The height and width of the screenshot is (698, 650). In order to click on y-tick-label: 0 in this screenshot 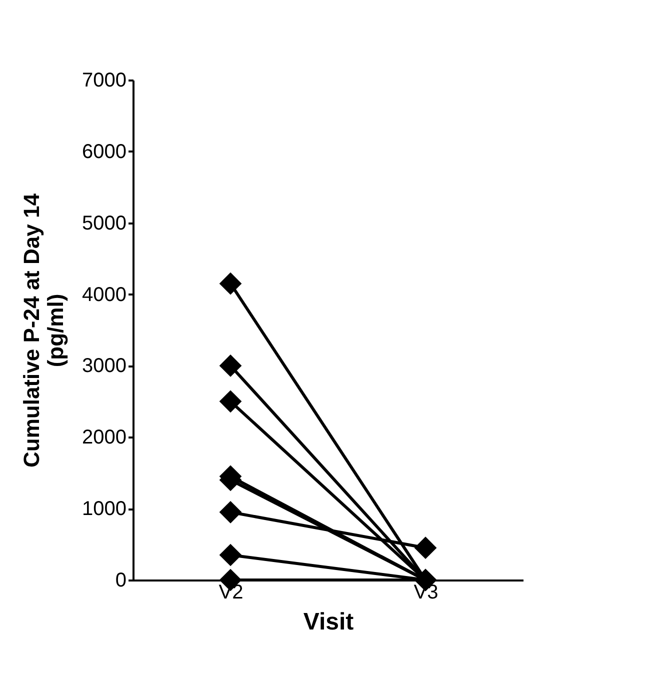, I will do `click(120, 581)`.